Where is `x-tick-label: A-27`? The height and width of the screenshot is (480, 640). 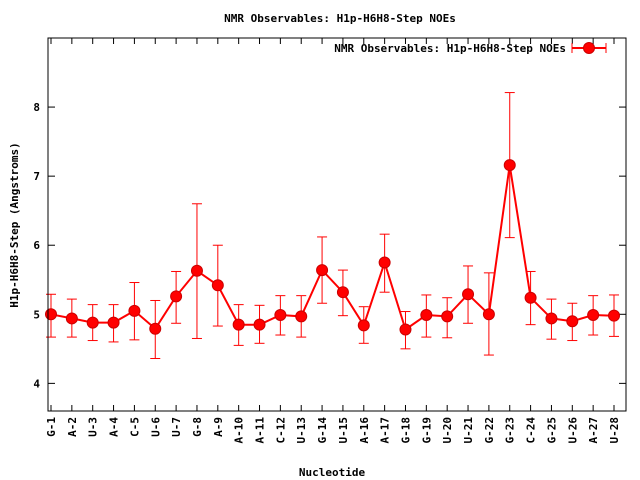
x-tick-label: A-27 is located at coordinates (593, 430).